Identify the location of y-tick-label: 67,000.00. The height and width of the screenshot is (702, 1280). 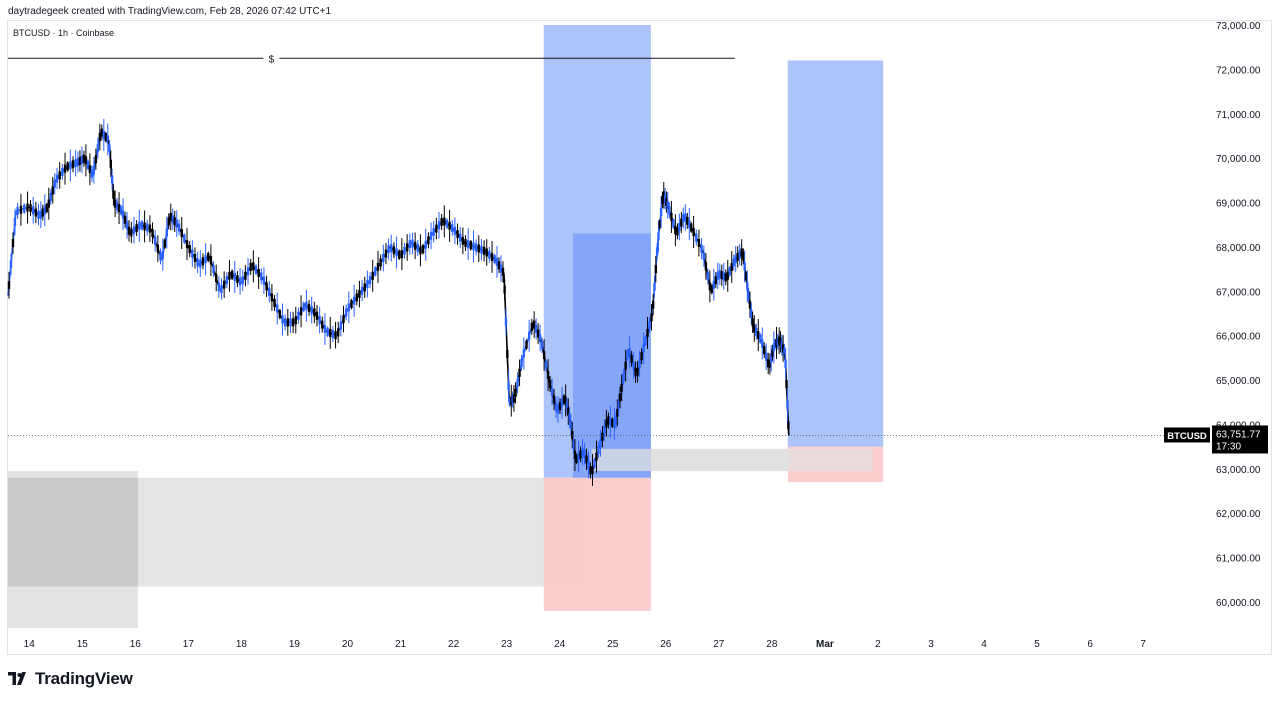
(1238, 292).